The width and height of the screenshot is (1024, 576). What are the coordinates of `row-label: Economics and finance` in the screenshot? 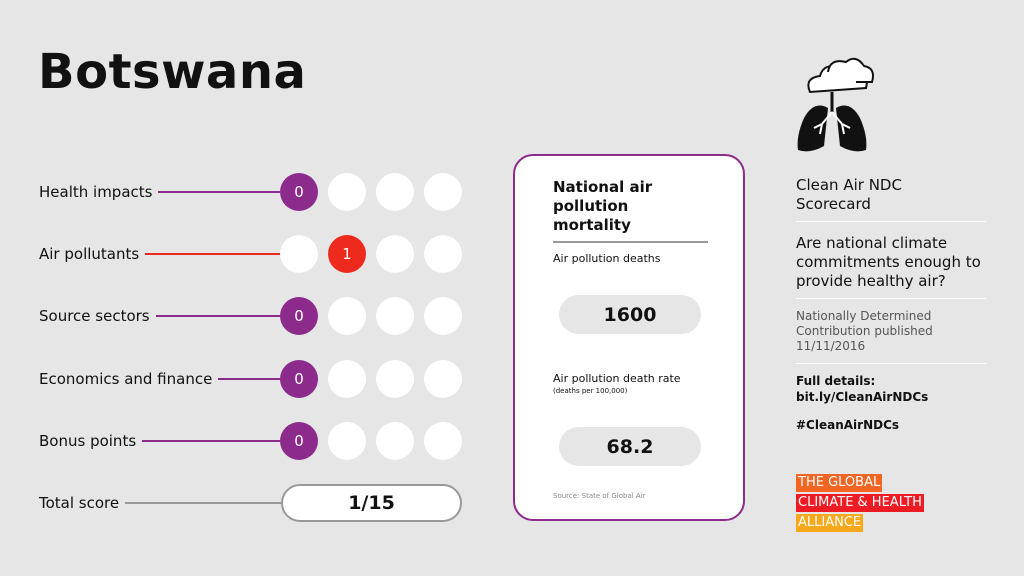 It's located at (126, 379).